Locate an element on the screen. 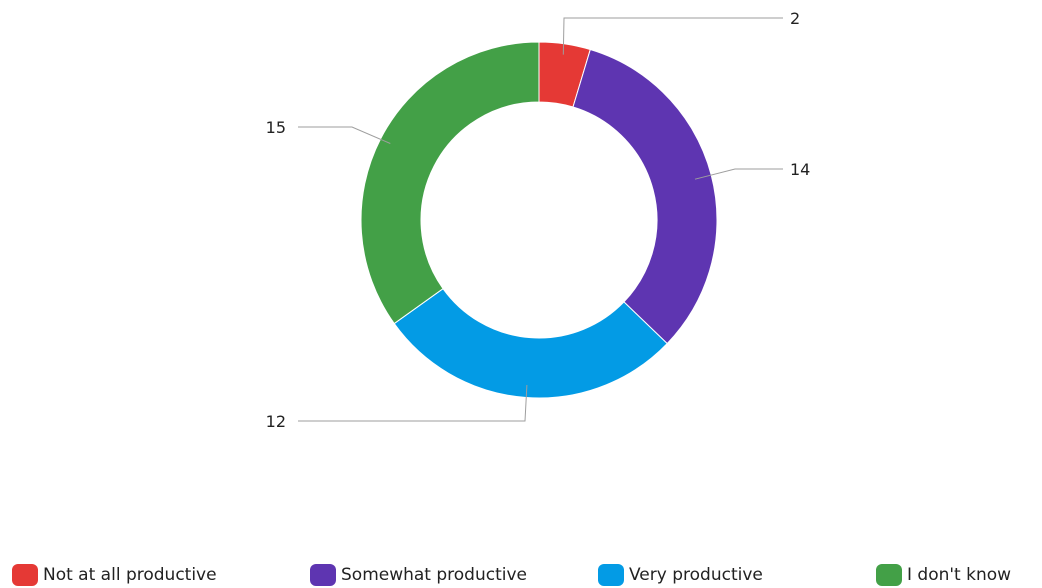 The width and height of the screenshot is (1042, 588). leader-line-very-productive is located at coordinates (413, 403).